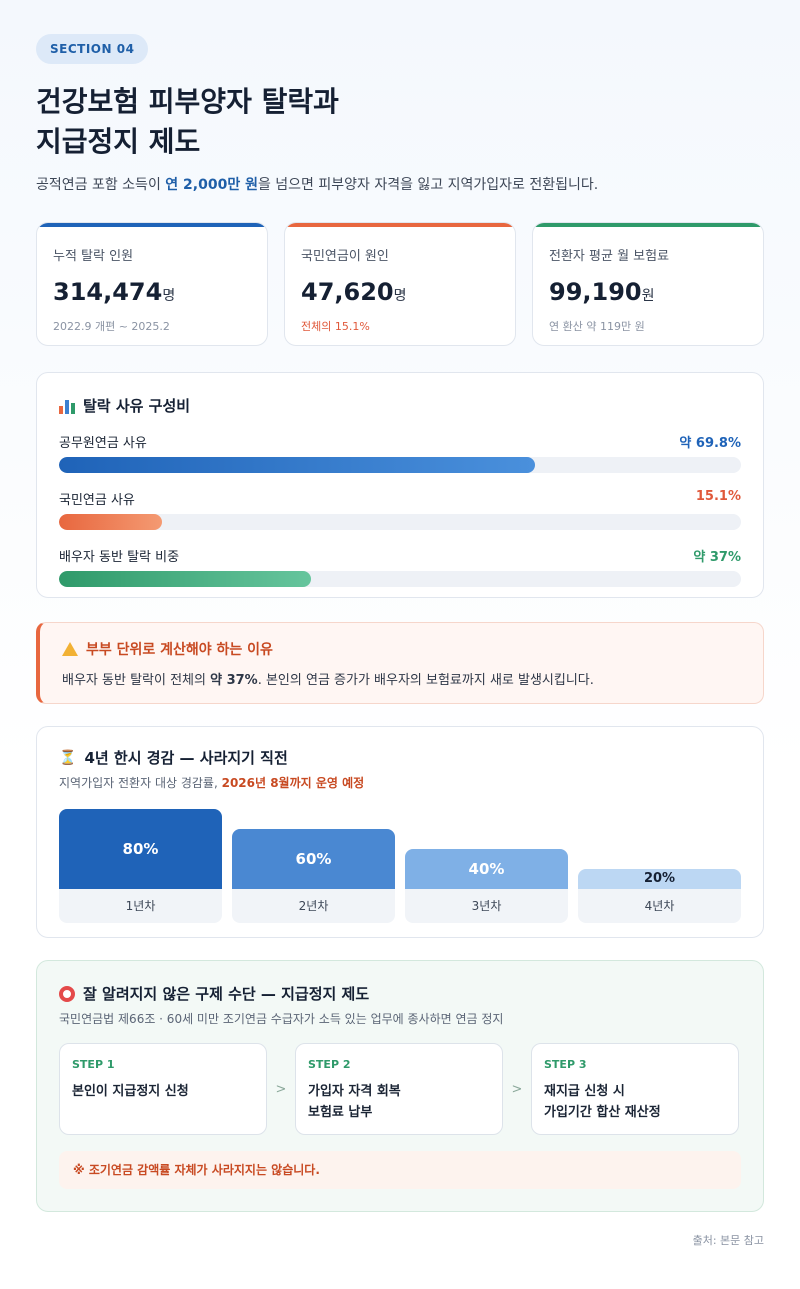 The width and height of the screenshot is (800, 1289). I want to click on discount-bar-column: 20% 4년차, so click(659, 896).